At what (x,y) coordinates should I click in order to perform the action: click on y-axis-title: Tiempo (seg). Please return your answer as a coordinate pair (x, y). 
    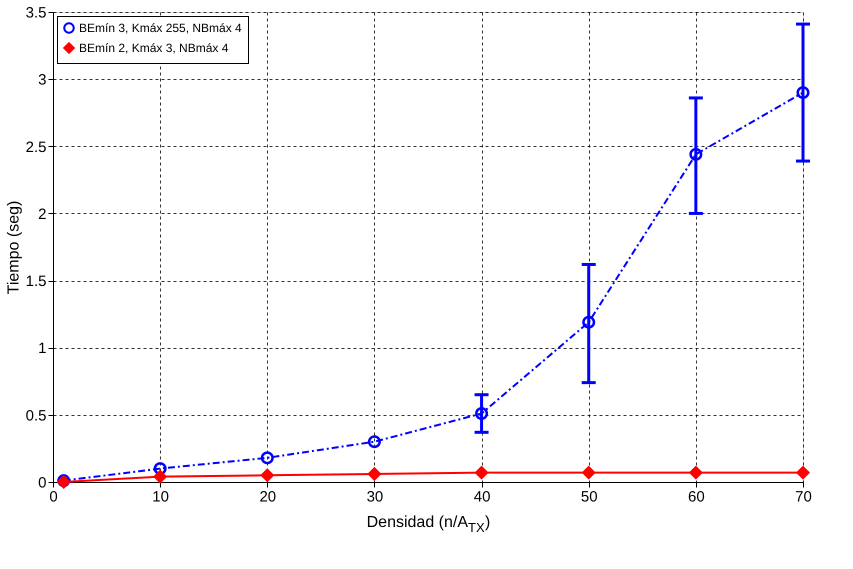
    Looking at the image, I should click on (14, 247).